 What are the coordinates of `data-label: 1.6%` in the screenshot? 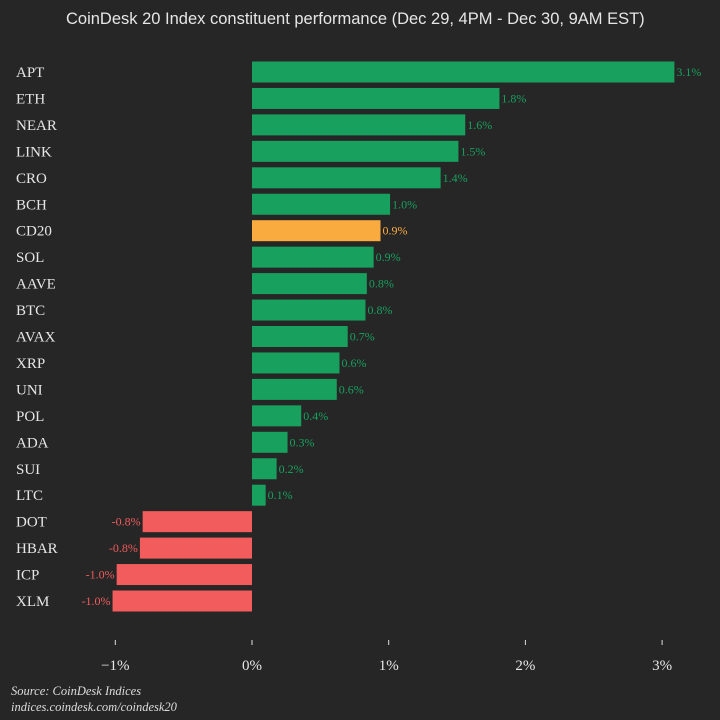 It's located at (479, 125).